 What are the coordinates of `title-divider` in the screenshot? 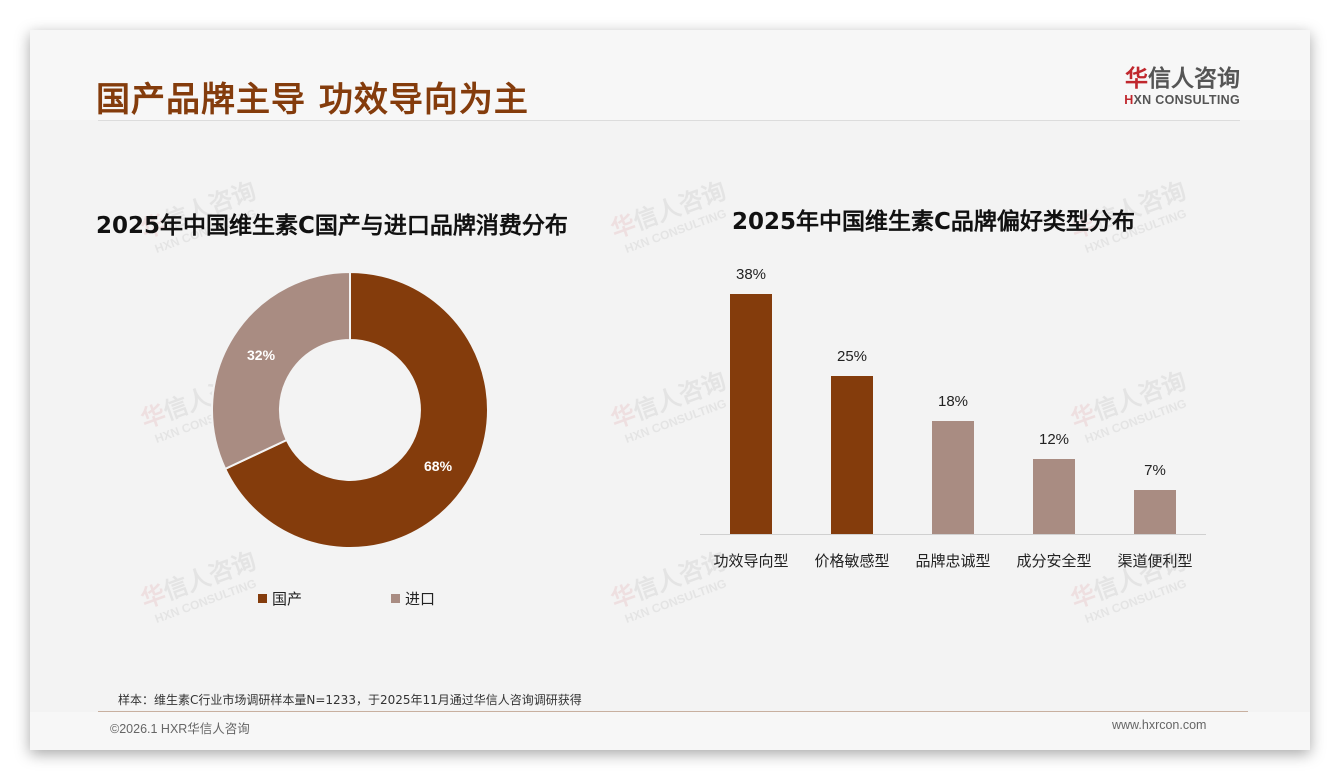 It's located at (669, 120).